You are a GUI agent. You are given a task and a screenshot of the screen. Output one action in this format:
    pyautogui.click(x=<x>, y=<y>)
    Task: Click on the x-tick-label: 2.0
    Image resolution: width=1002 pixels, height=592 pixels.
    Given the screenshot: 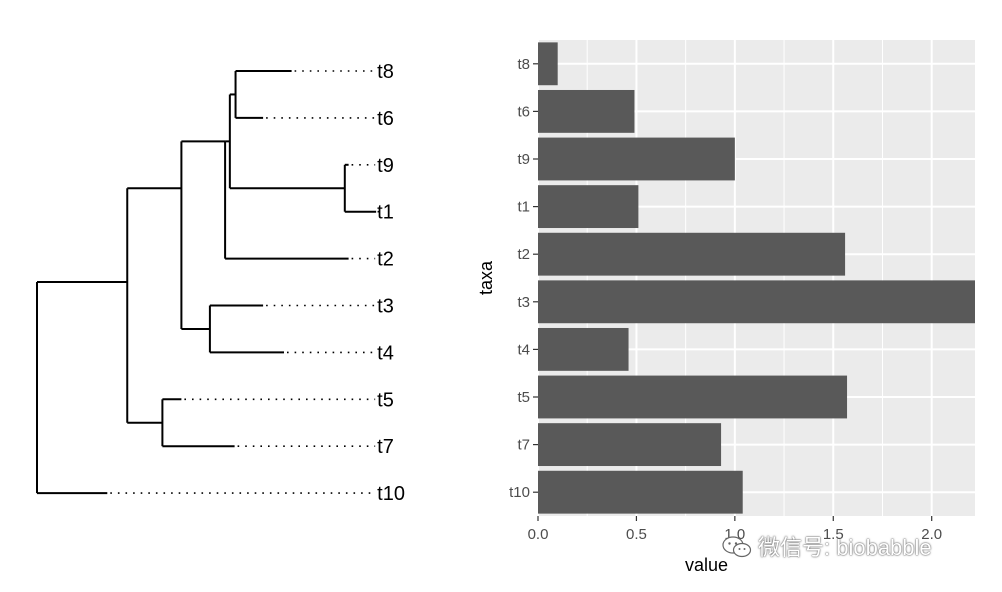 What is the action you would take?
    pyautogui.click(x=931, y=534)
    